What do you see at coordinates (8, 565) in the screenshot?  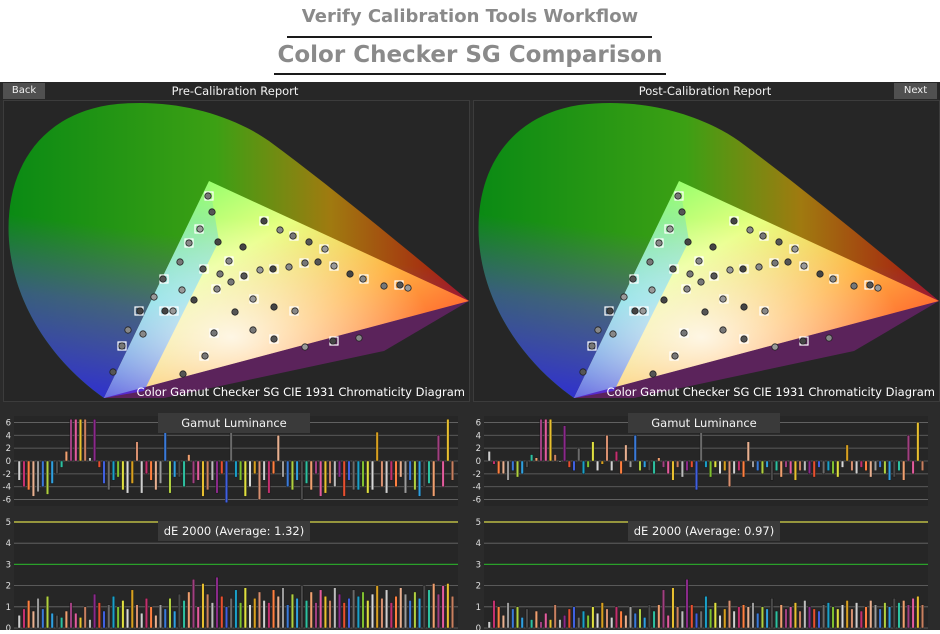 I see `y-tick-label: 3` at bounding box center [8, 565].